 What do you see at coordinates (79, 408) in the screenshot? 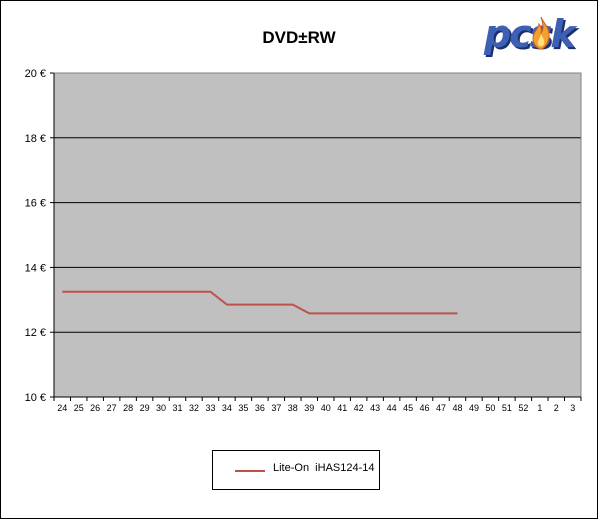
I see `x-tick-label: 25` at bounding box center [79, 408].